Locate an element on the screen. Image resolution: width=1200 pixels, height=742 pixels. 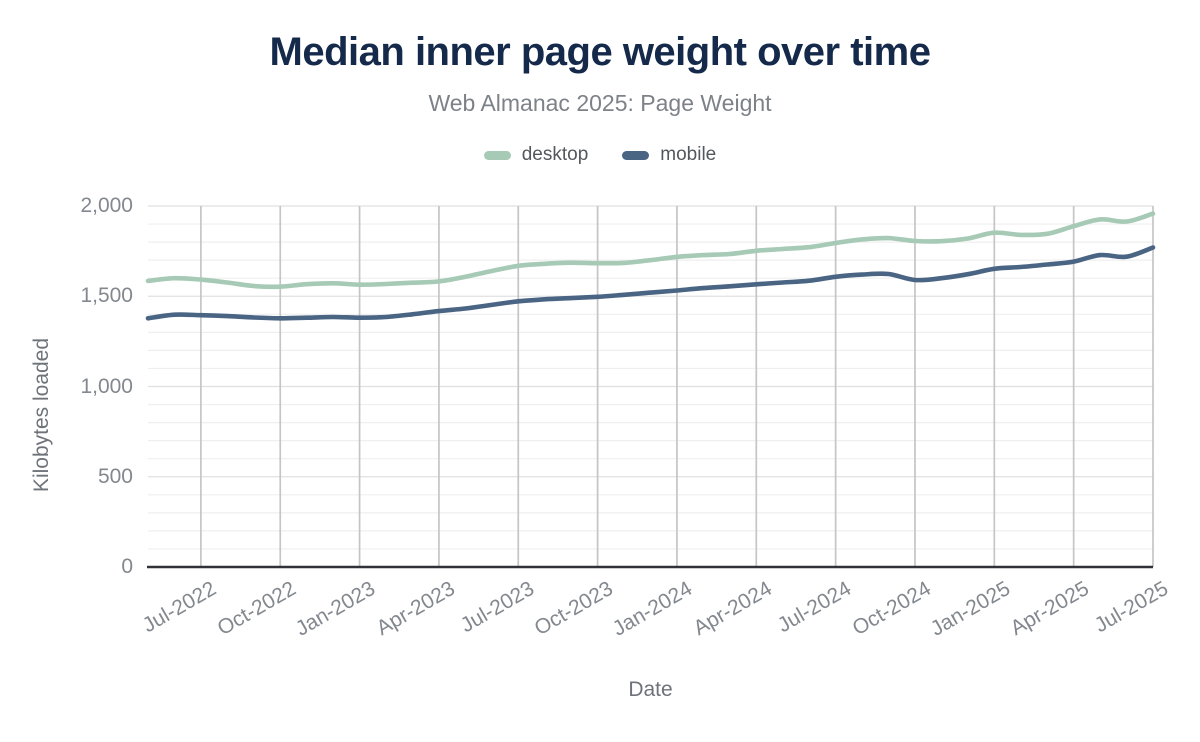
legend-swatch-desktop is located at coordinates (497, 155).